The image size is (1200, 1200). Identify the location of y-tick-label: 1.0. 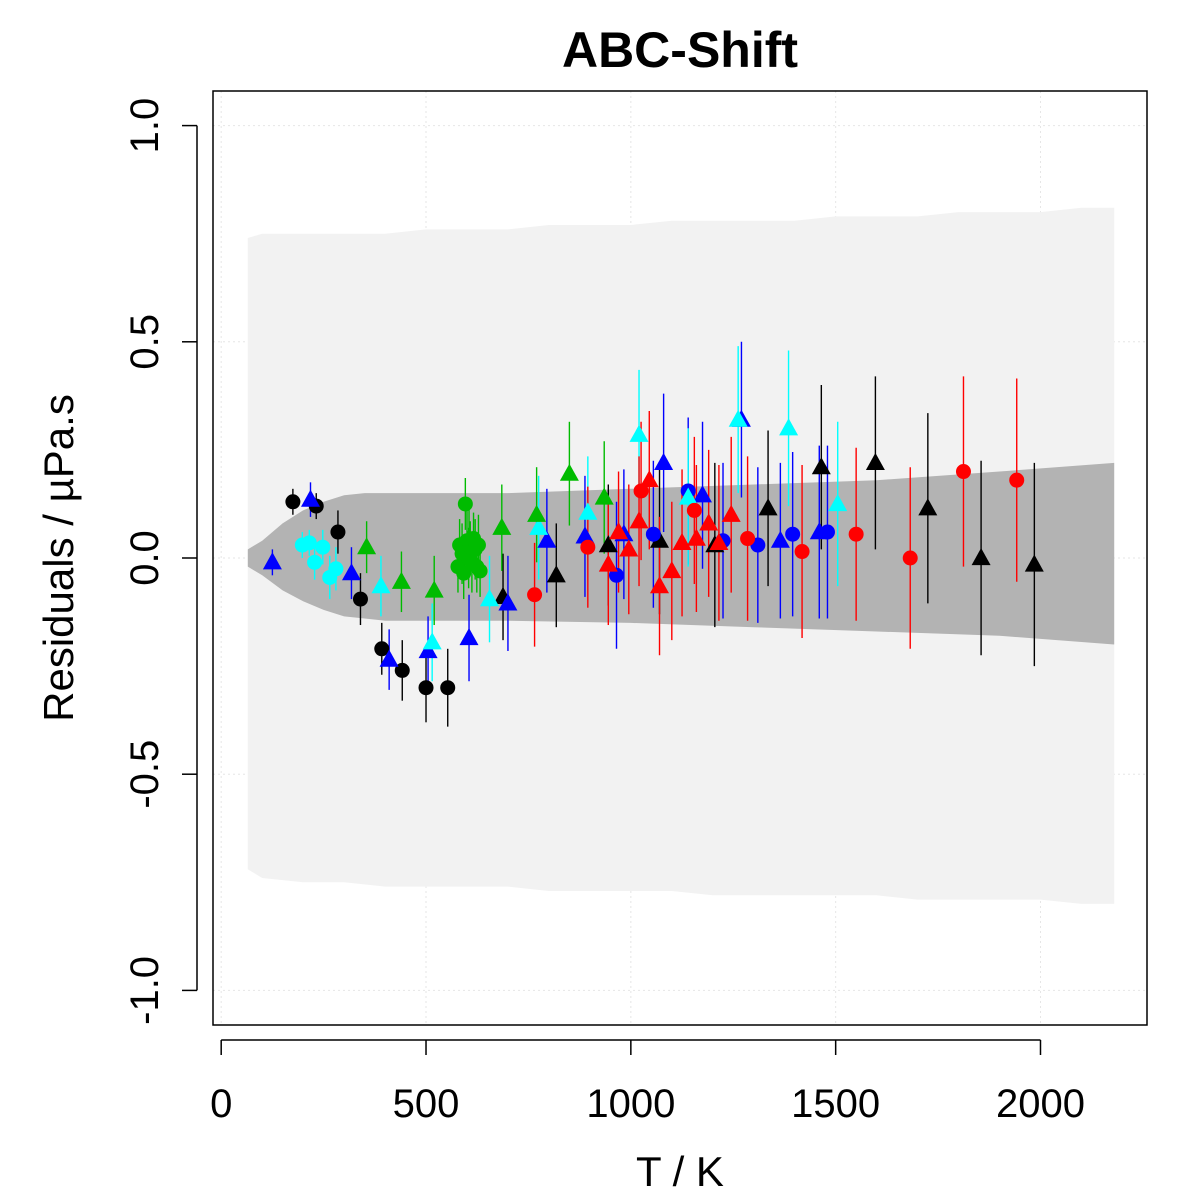
(145, 126).